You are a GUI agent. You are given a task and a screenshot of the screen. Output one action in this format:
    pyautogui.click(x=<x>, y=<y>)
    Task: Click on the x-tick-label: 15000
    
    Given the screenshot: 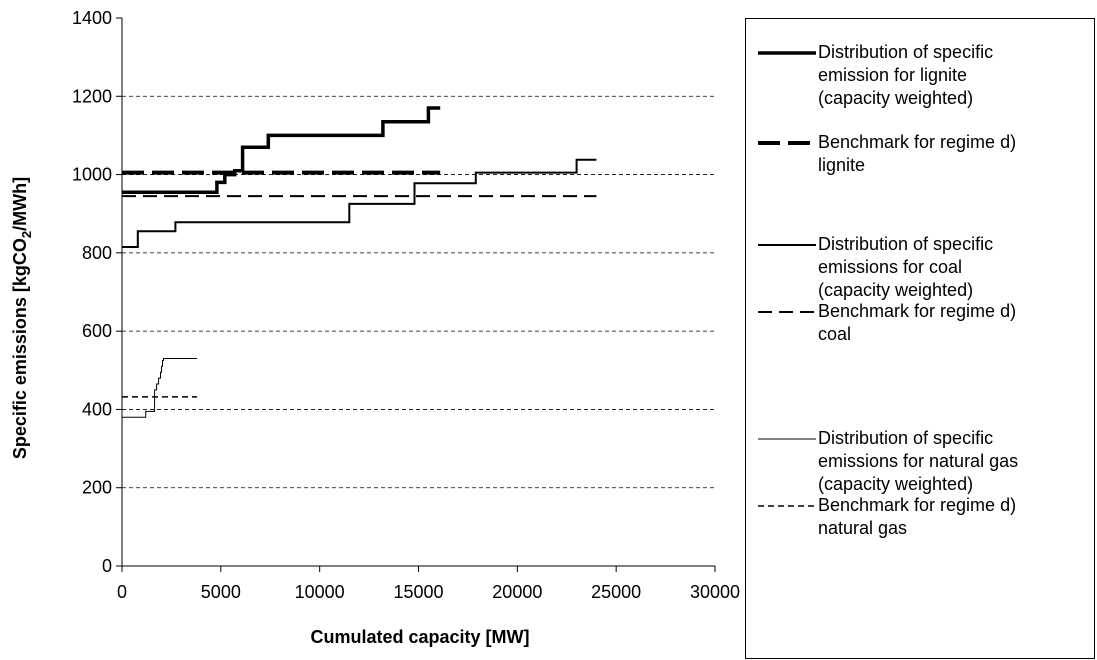 What is the action you would take?
    pyautogui.click(x=418, y=592)
    